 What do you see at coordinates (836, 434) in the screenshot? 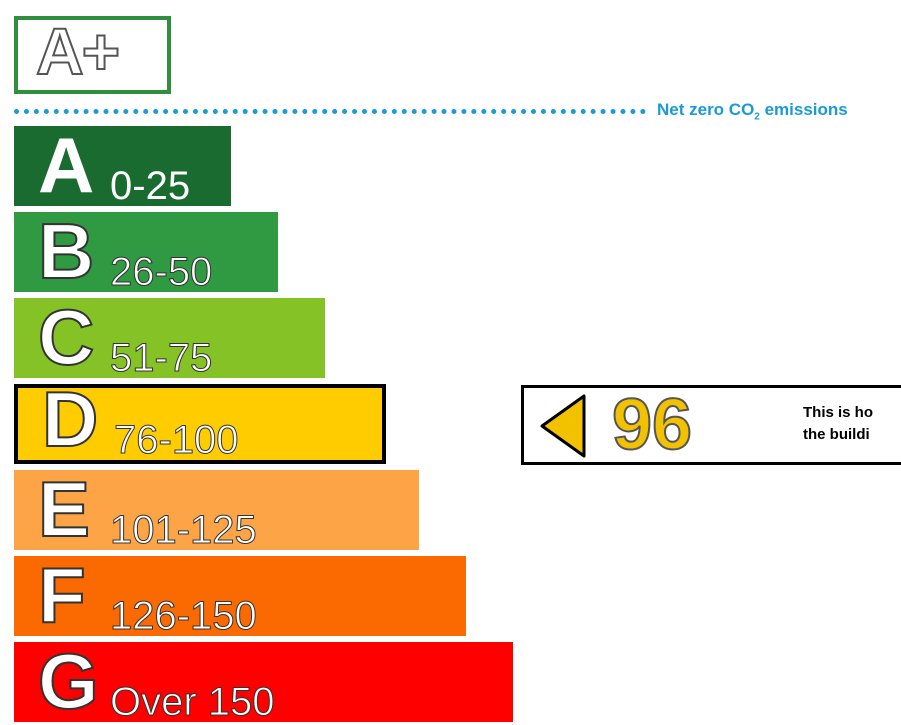
I see `rating-note-line-2: the buildi` at bounding box center [836, 434].